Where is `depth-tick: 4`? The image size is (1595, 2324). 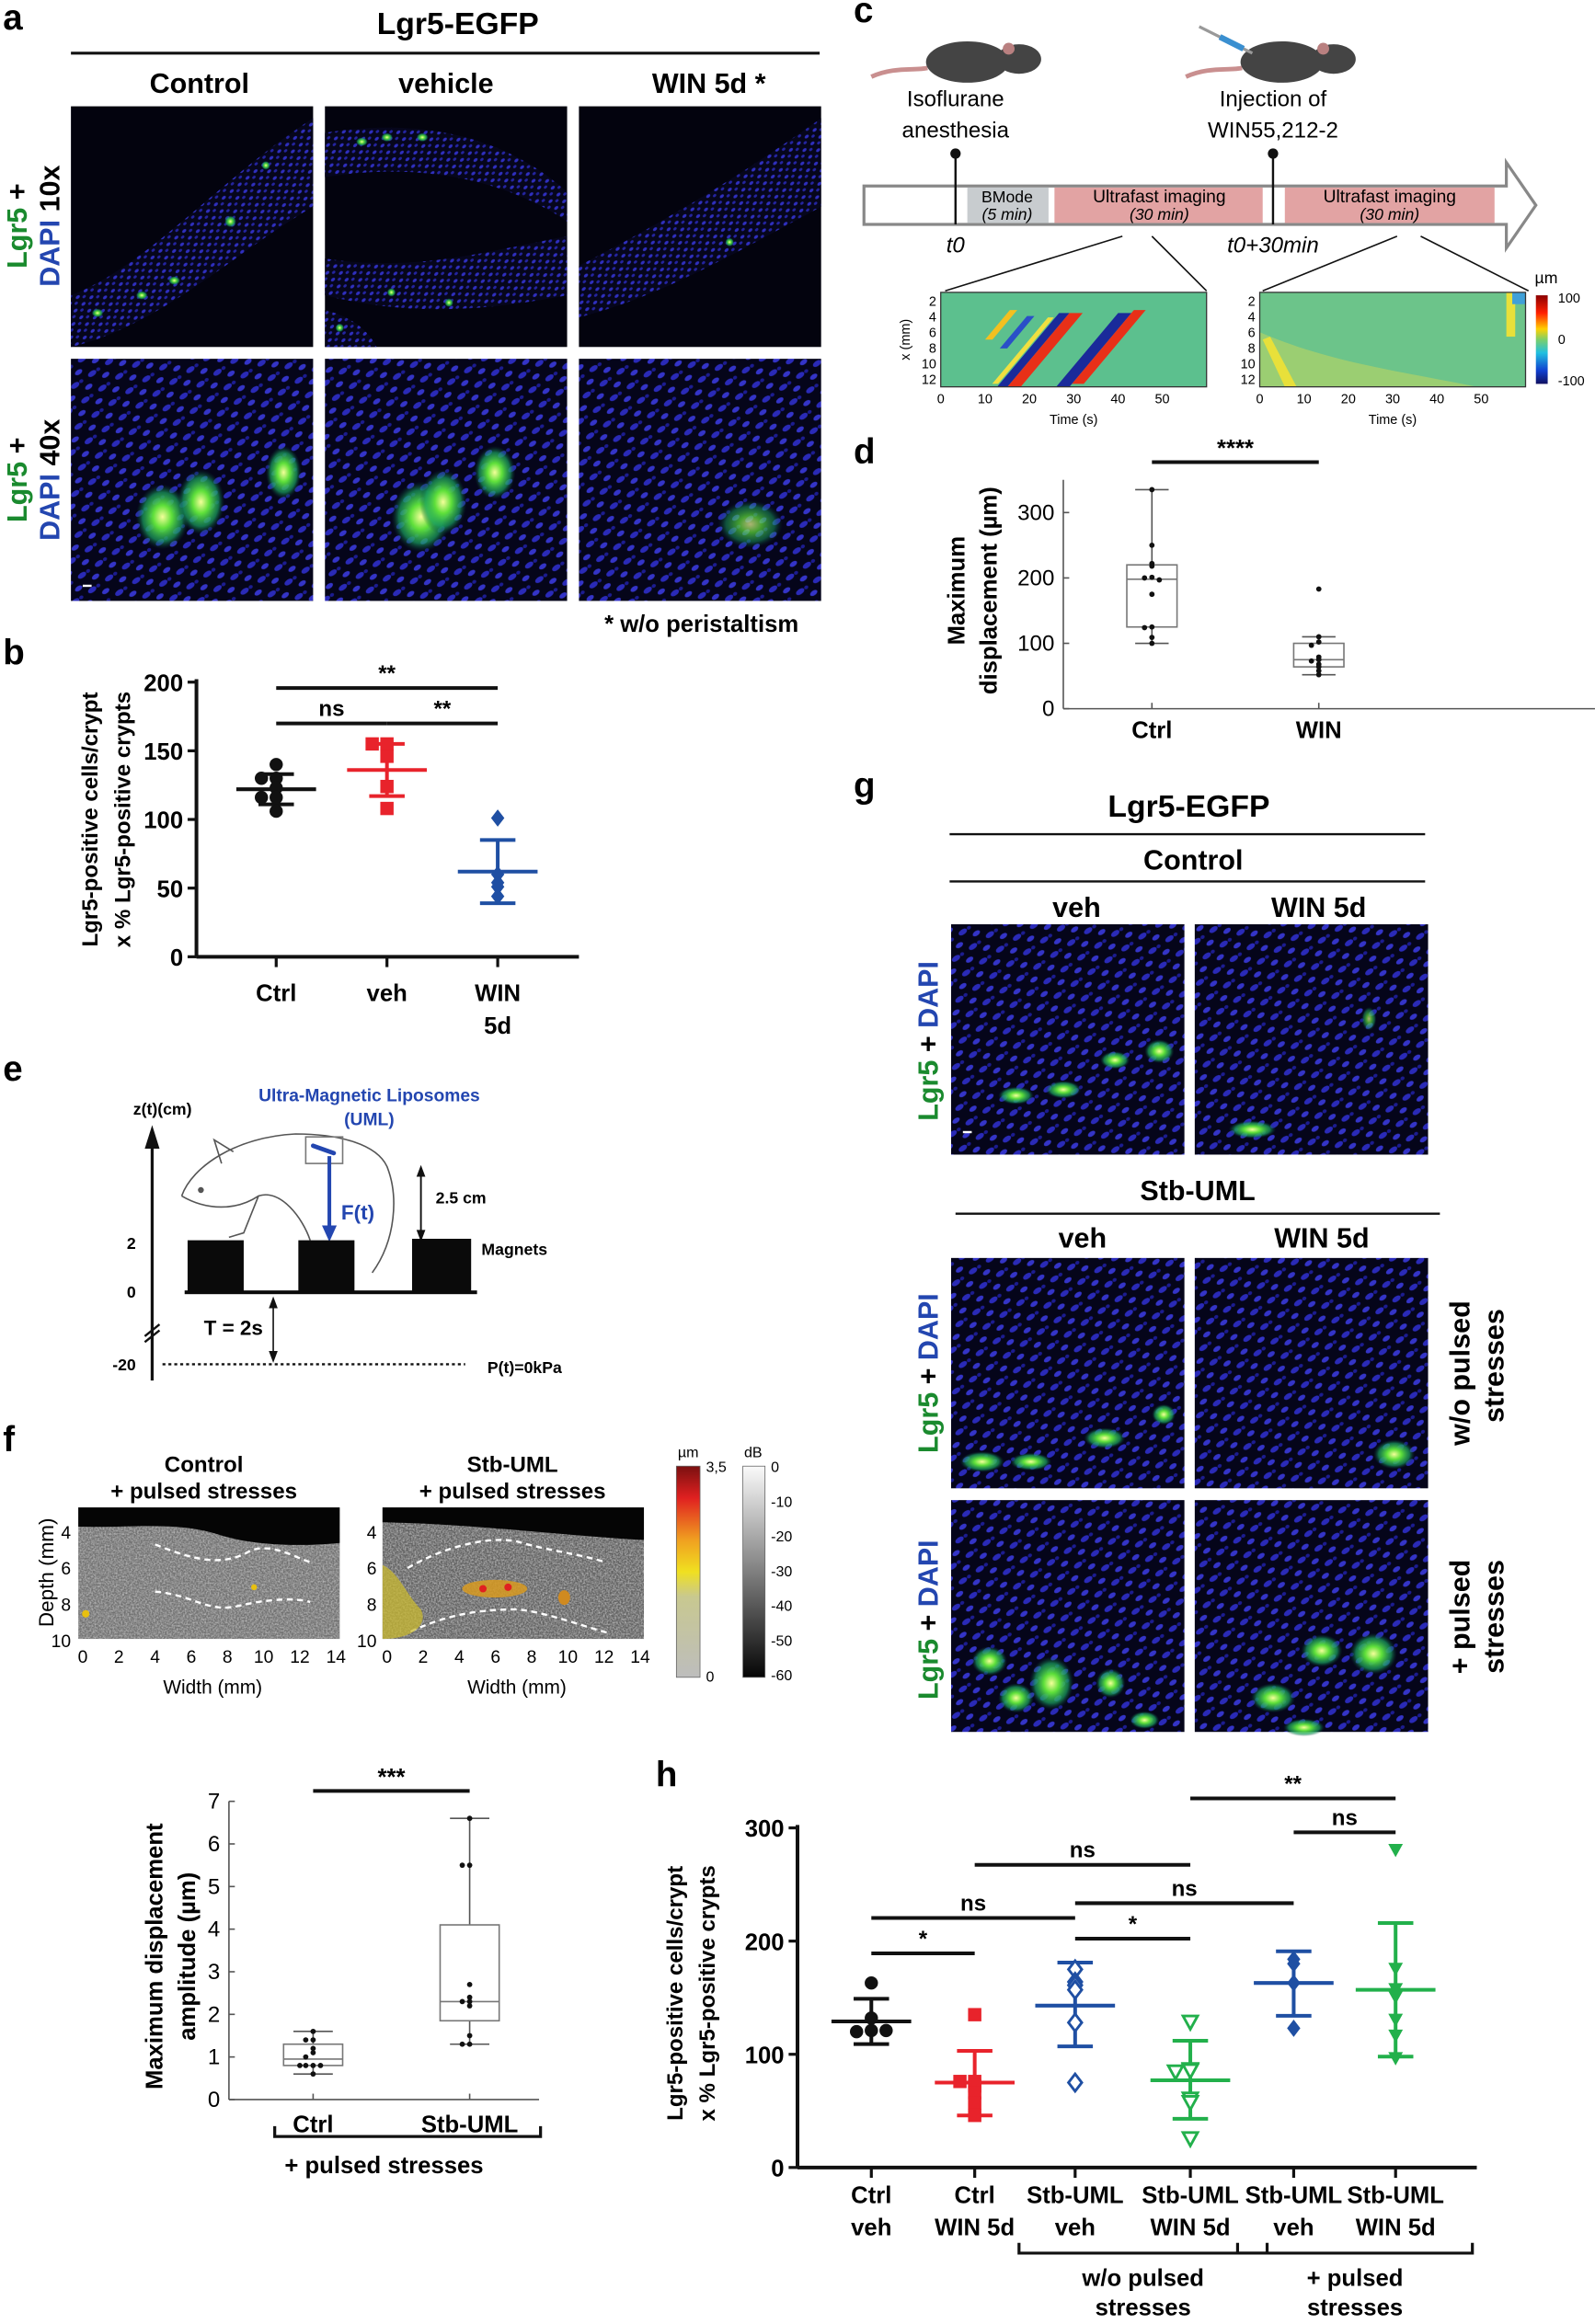 depth-tick: 4 is located at coordinates (372, 1533).